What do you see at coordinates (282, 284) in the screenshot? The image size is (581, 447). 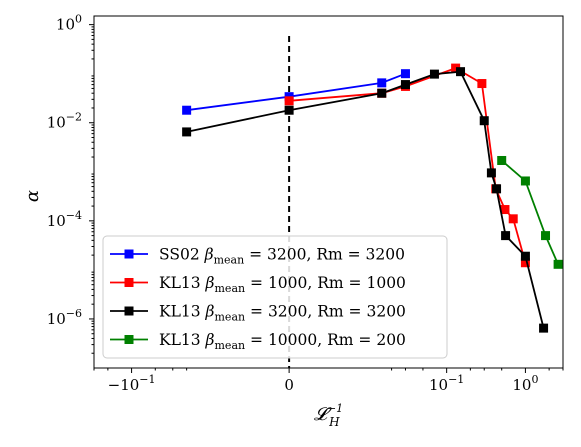 I see `legend-label: KL13 βmean = 1000, Rm = 1000` at bounding box center [282, 284].